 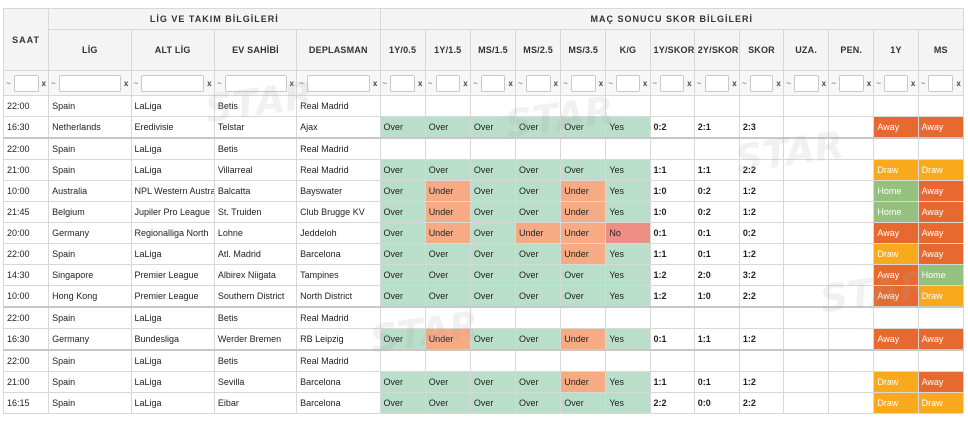 I want to click on col-header-1y-skor: 1Y/SKOR, so click(x=672, y=50).